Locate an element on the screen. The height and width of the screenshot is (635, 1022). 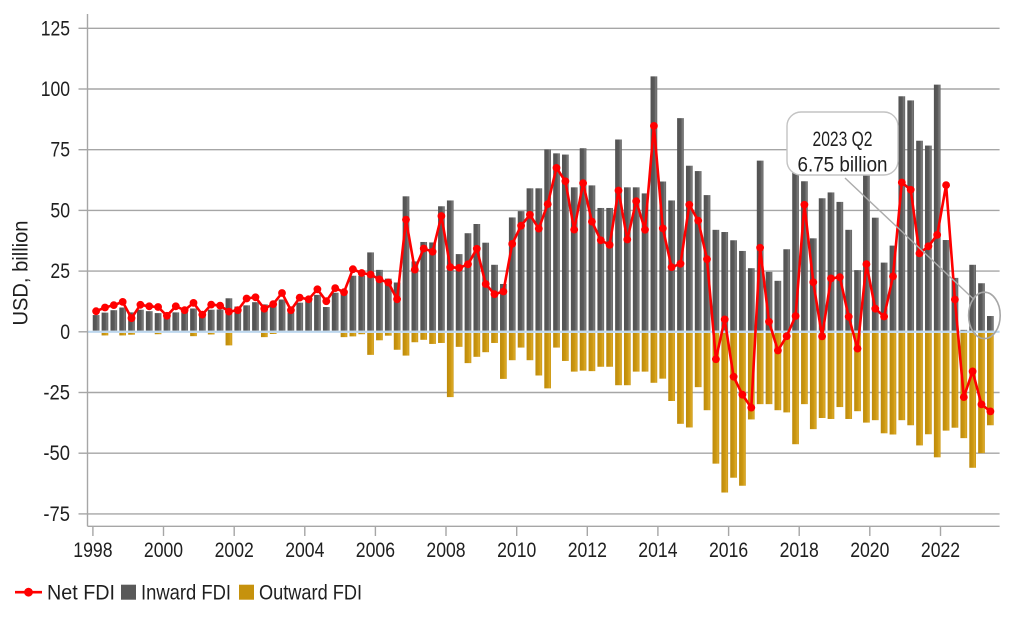
svg-text: 75 is located at coordinates (60, 150).